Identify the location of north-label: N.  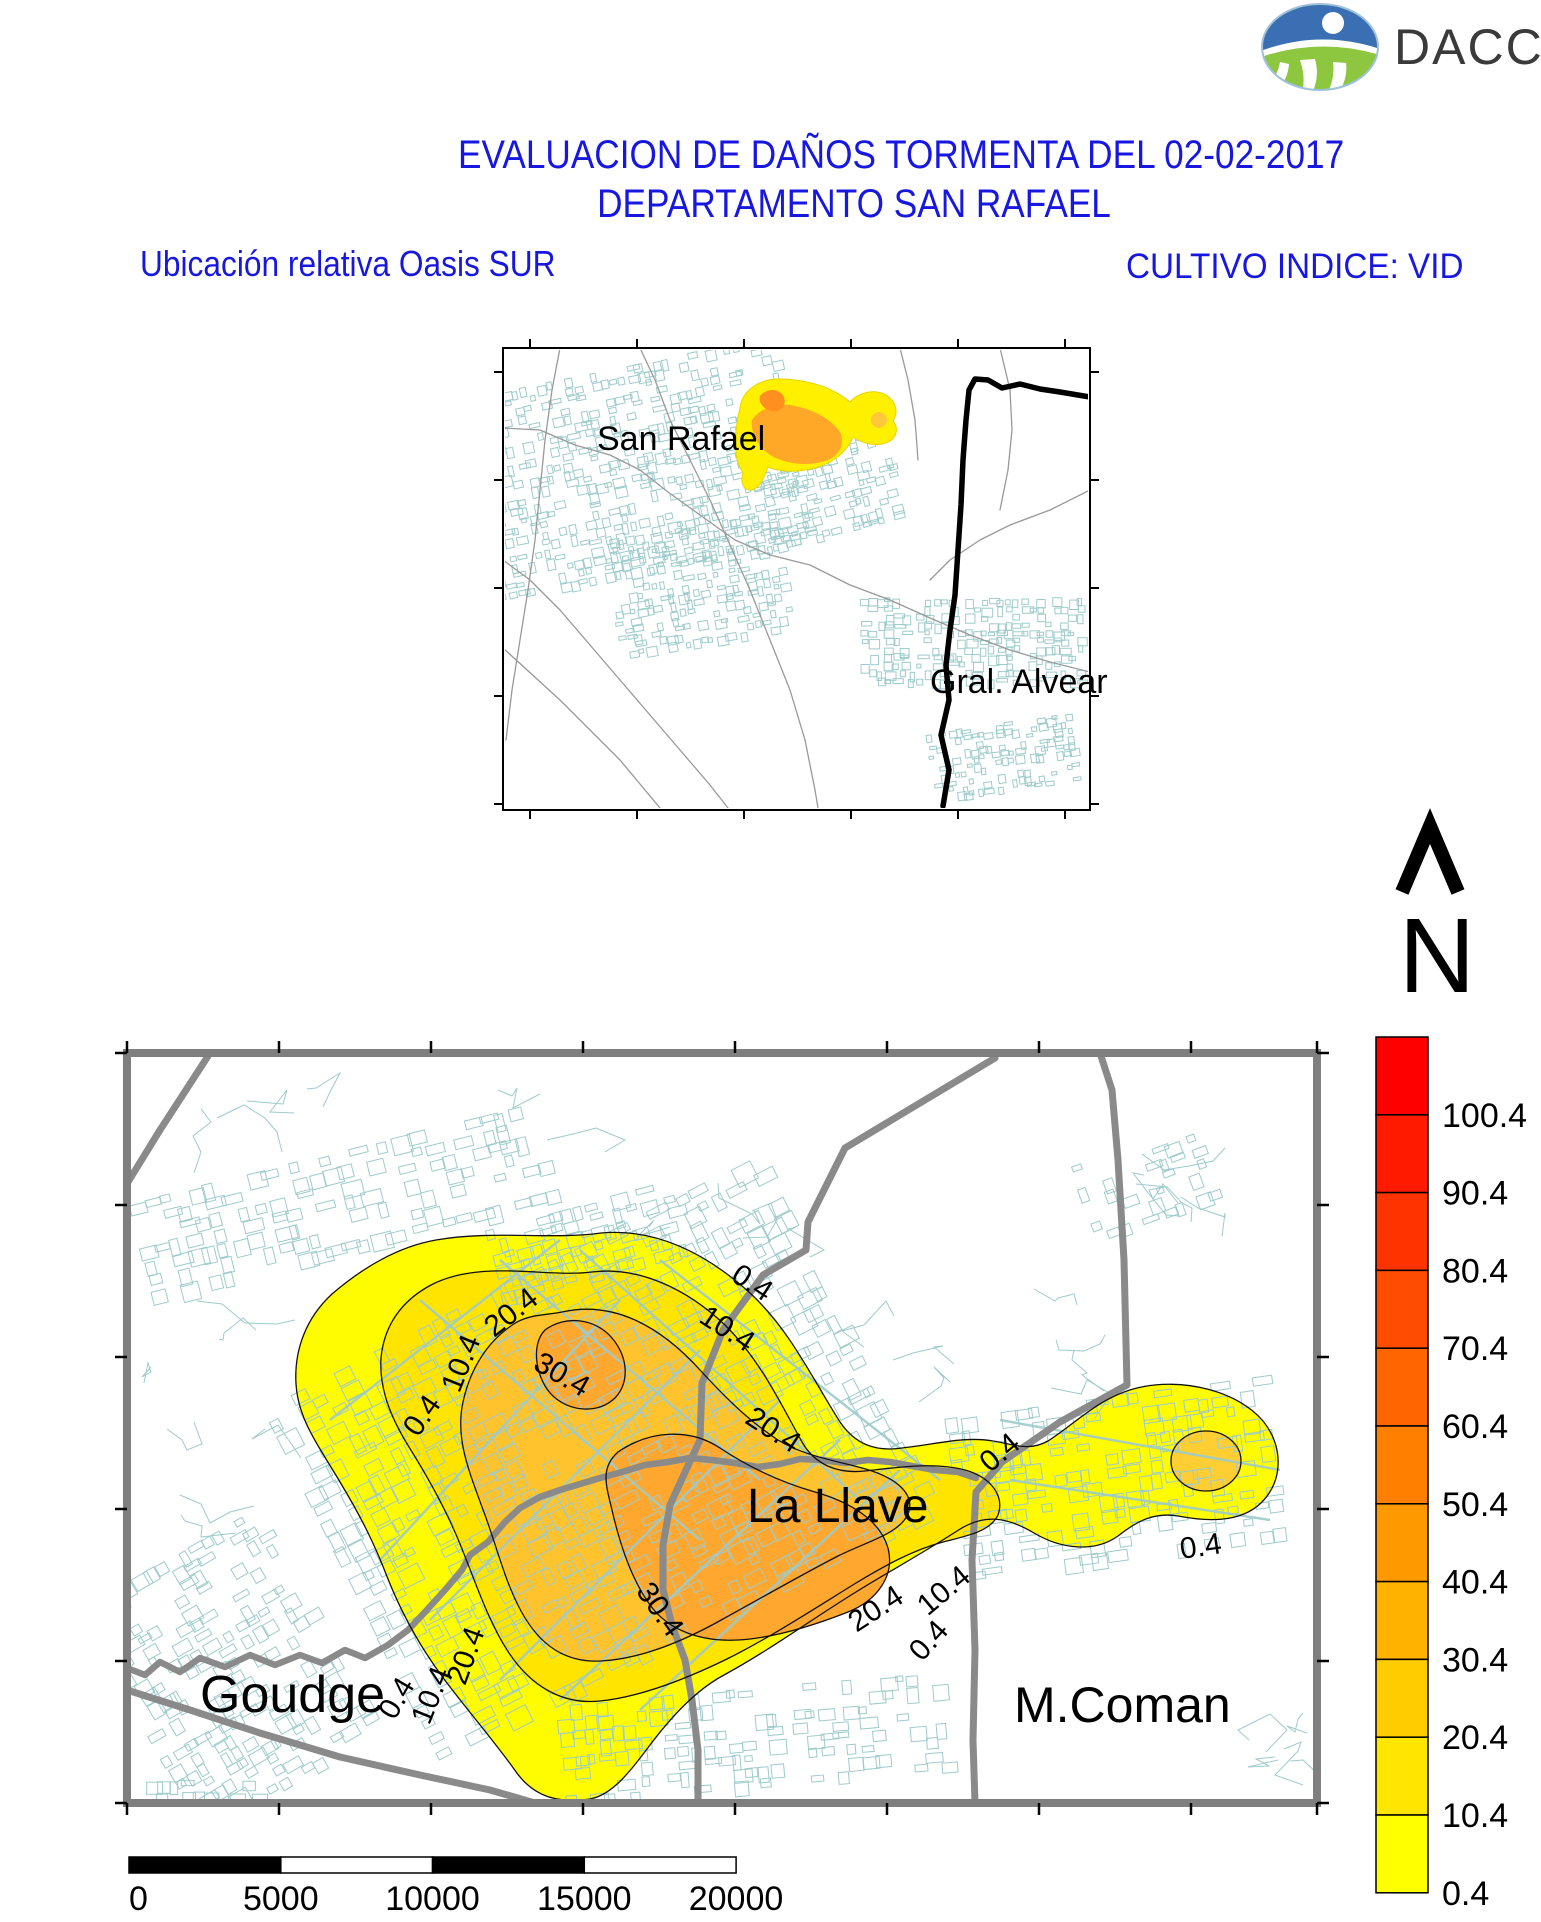
(1437, 956).